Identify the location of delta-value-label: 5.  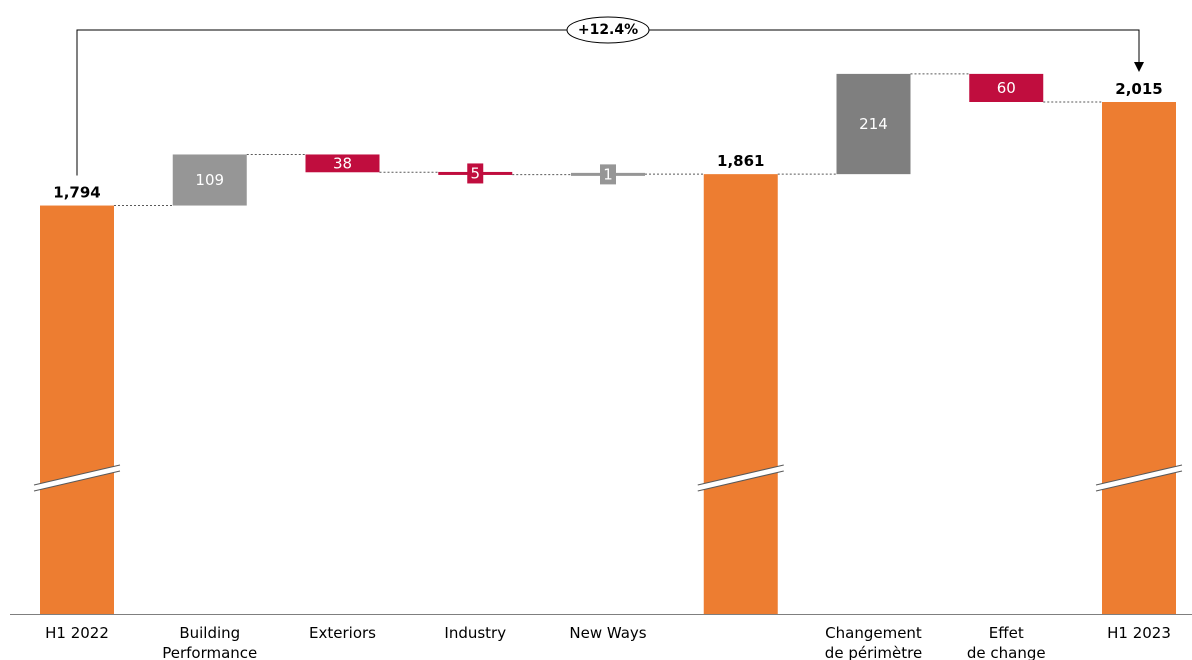
(475, 173).